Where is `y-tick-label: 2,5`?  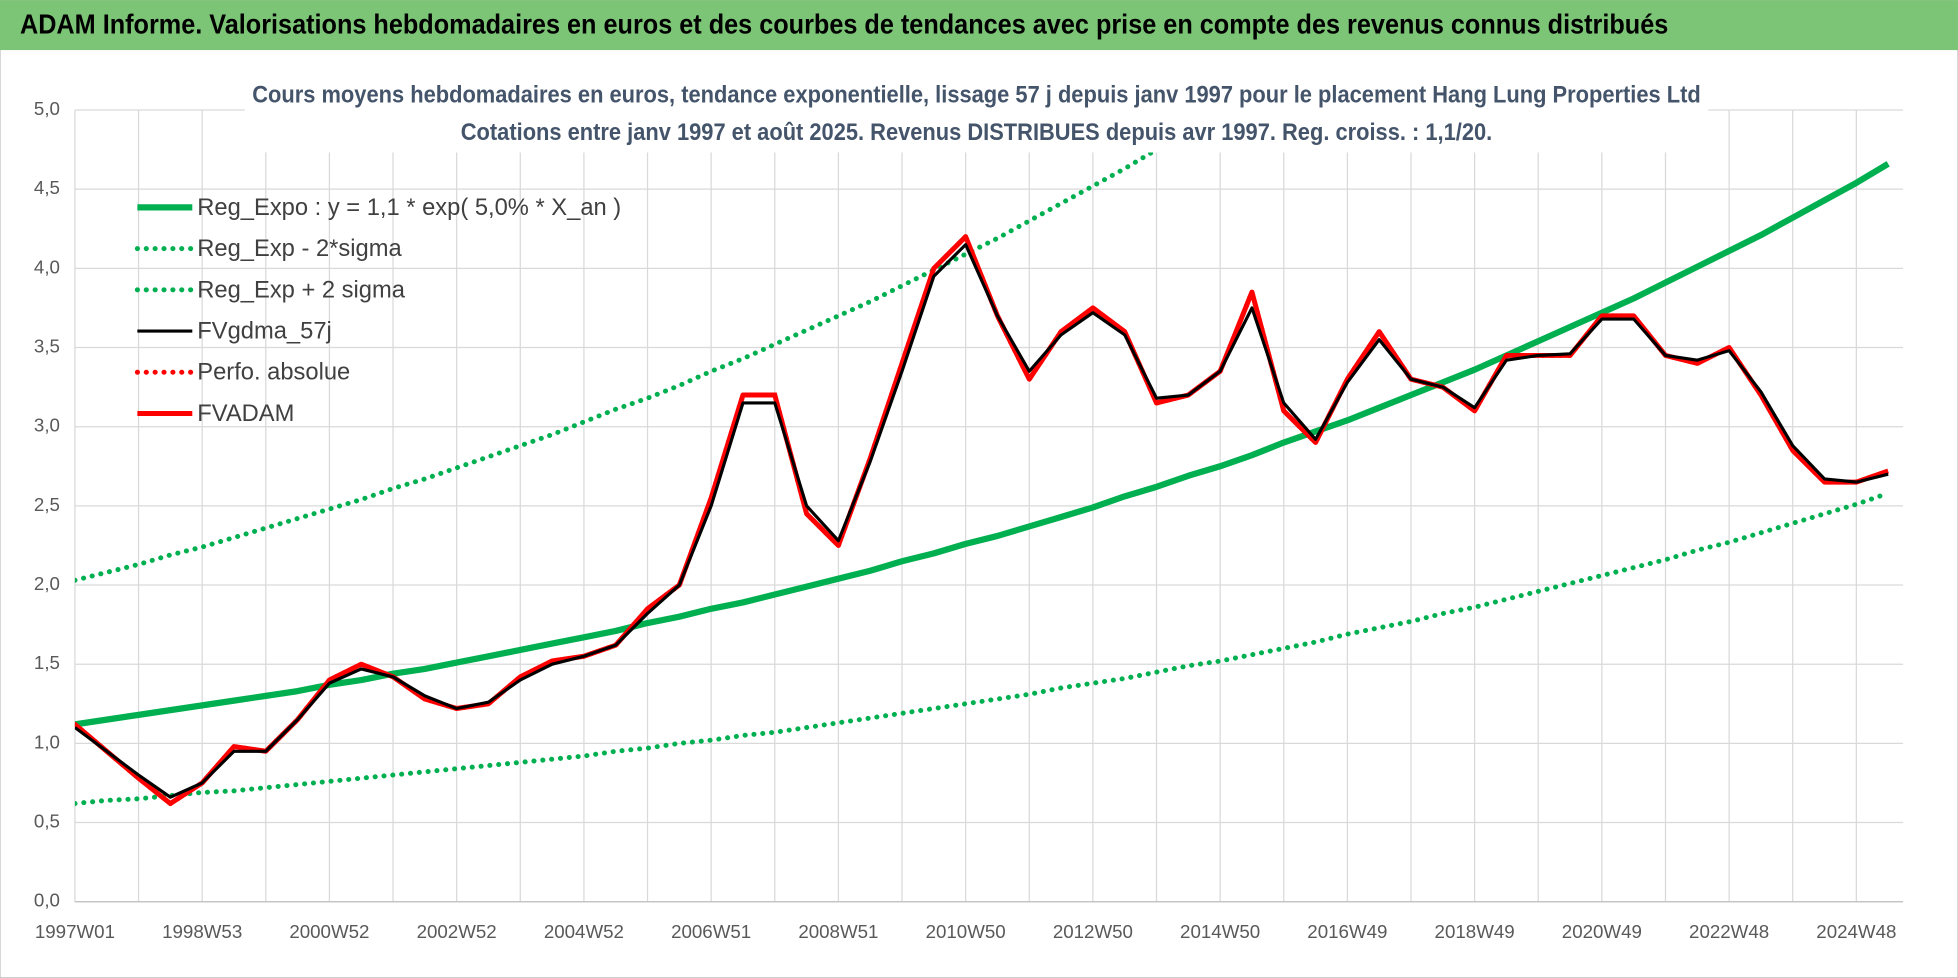 y-tick-label: 2,5 is located at coordinates (47, 504).